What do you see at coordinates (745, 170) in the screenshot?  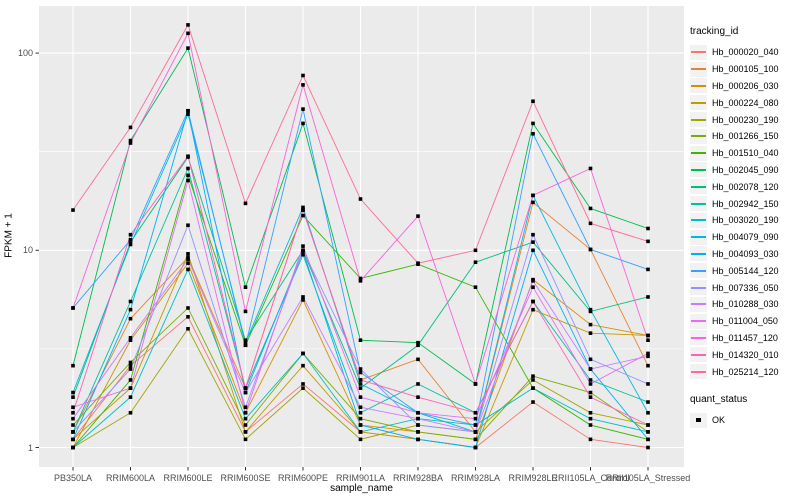 I see `legend-item-Hb_002045_090: Hb_002045_090` at bounding box center [745, 170].